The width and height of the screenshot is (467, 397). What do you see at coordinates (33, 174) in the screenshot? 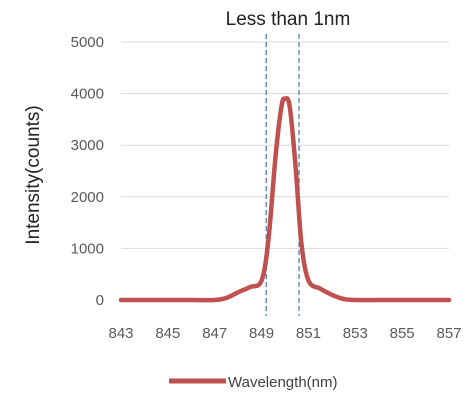
I see `y-axis-title: Intensity(counts)` at bounding box center [33, 174].